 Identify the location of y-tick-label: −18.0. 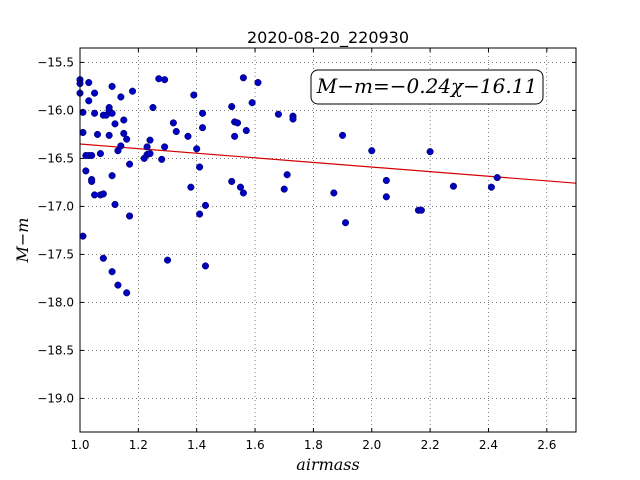
(55, 302).